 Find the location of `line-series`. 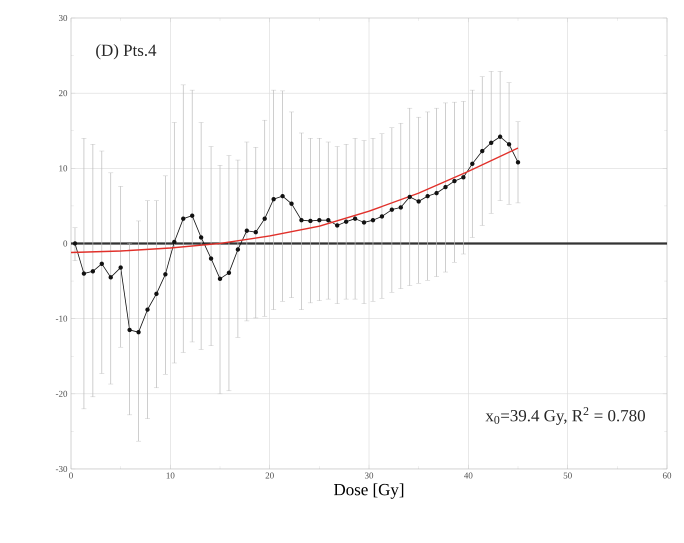

line-series is located at coordinates (294, 200).